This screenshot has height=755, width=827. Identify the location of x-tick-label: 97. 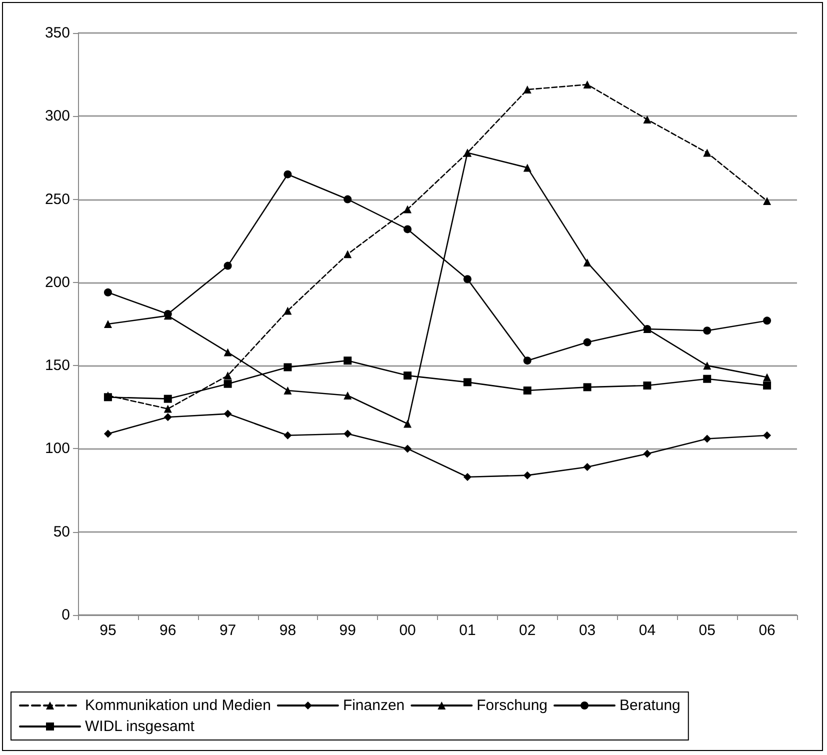
(227, 630).